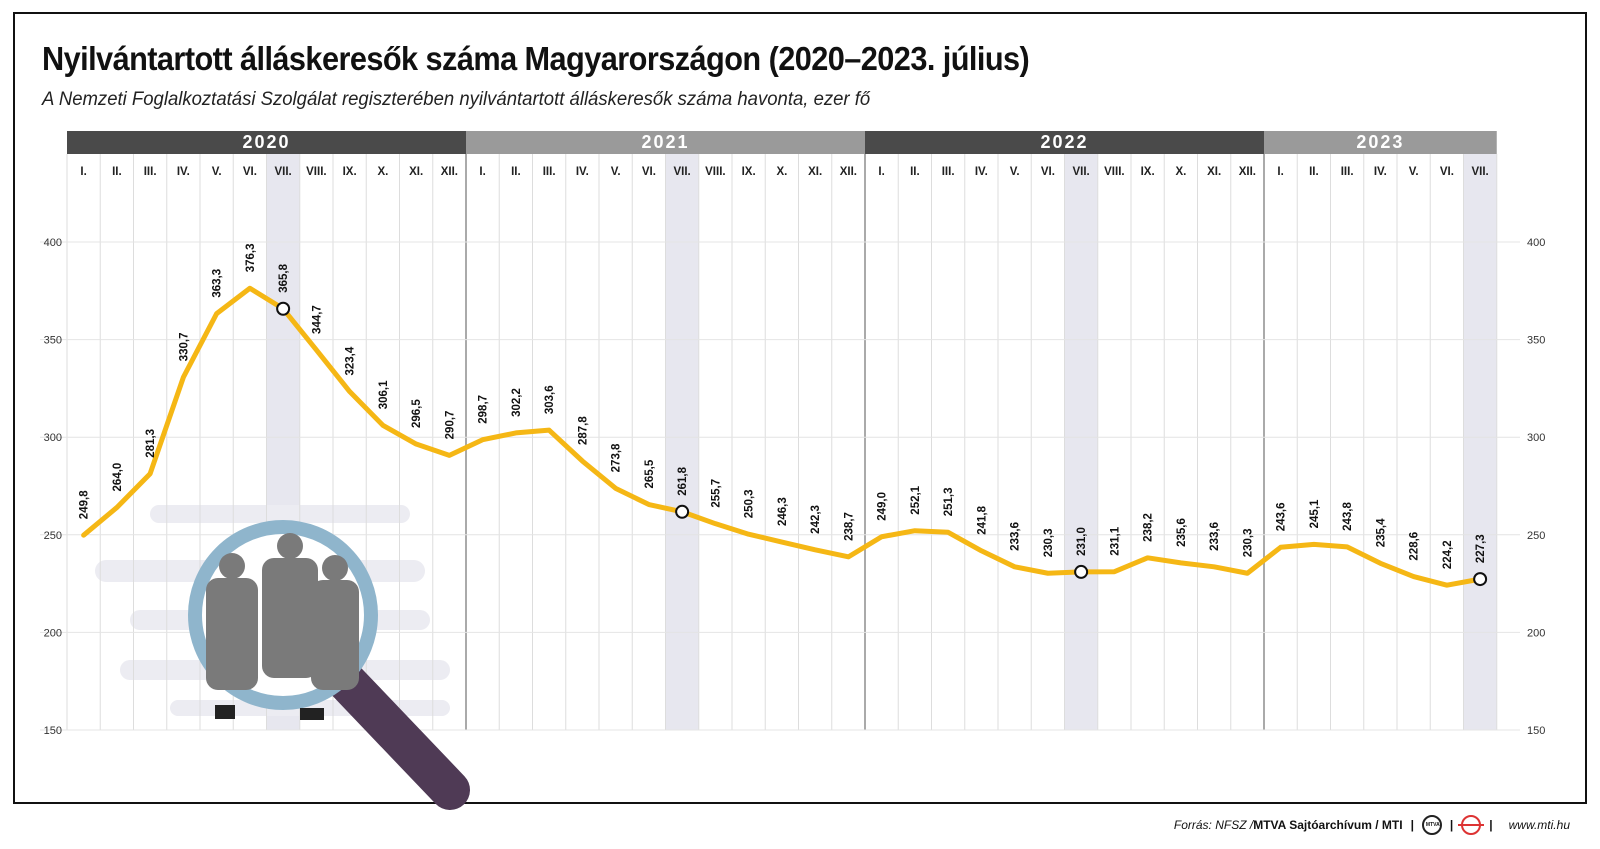 This screenshot has height=849, width=1600. What do you see at coordinates (53, 243) in the screenshot?
I see `y-tick-label-left: 400` at bounding box center [53, 243].